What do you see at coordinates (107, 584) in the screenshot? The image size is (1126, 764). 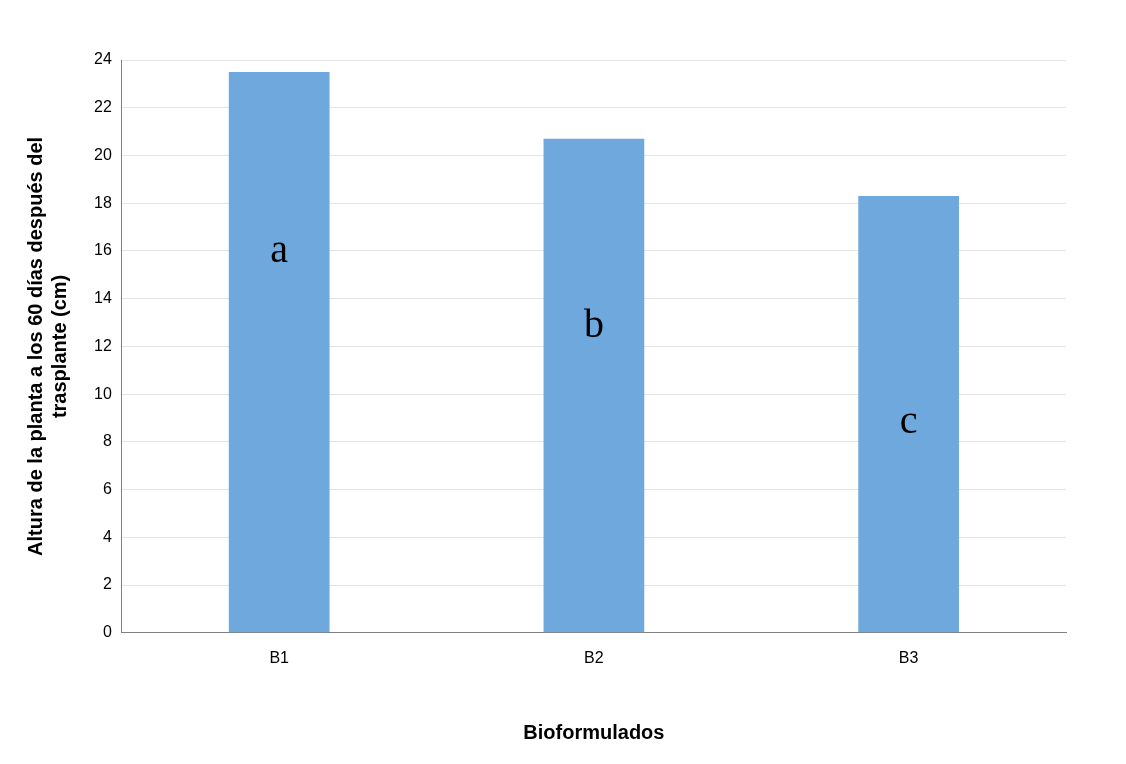 I see `y-tick-label: 2` at bounding box center [107, 584].